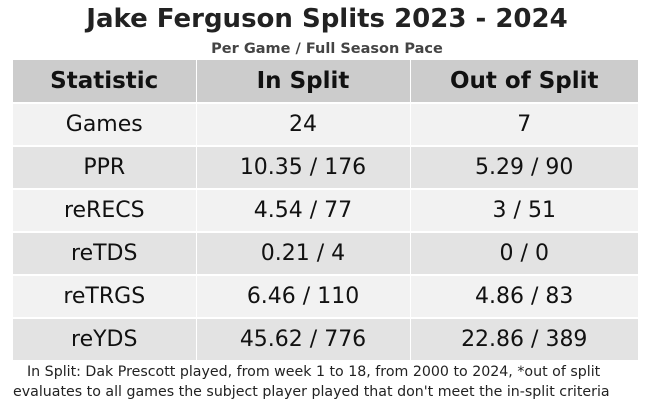 This screenshot has width=654, height=420. Describe the element at coordinates (327, 19) in the screenshot. I see `chart-title: Jake Ferguson Splits 2023 - 2024` at that location.